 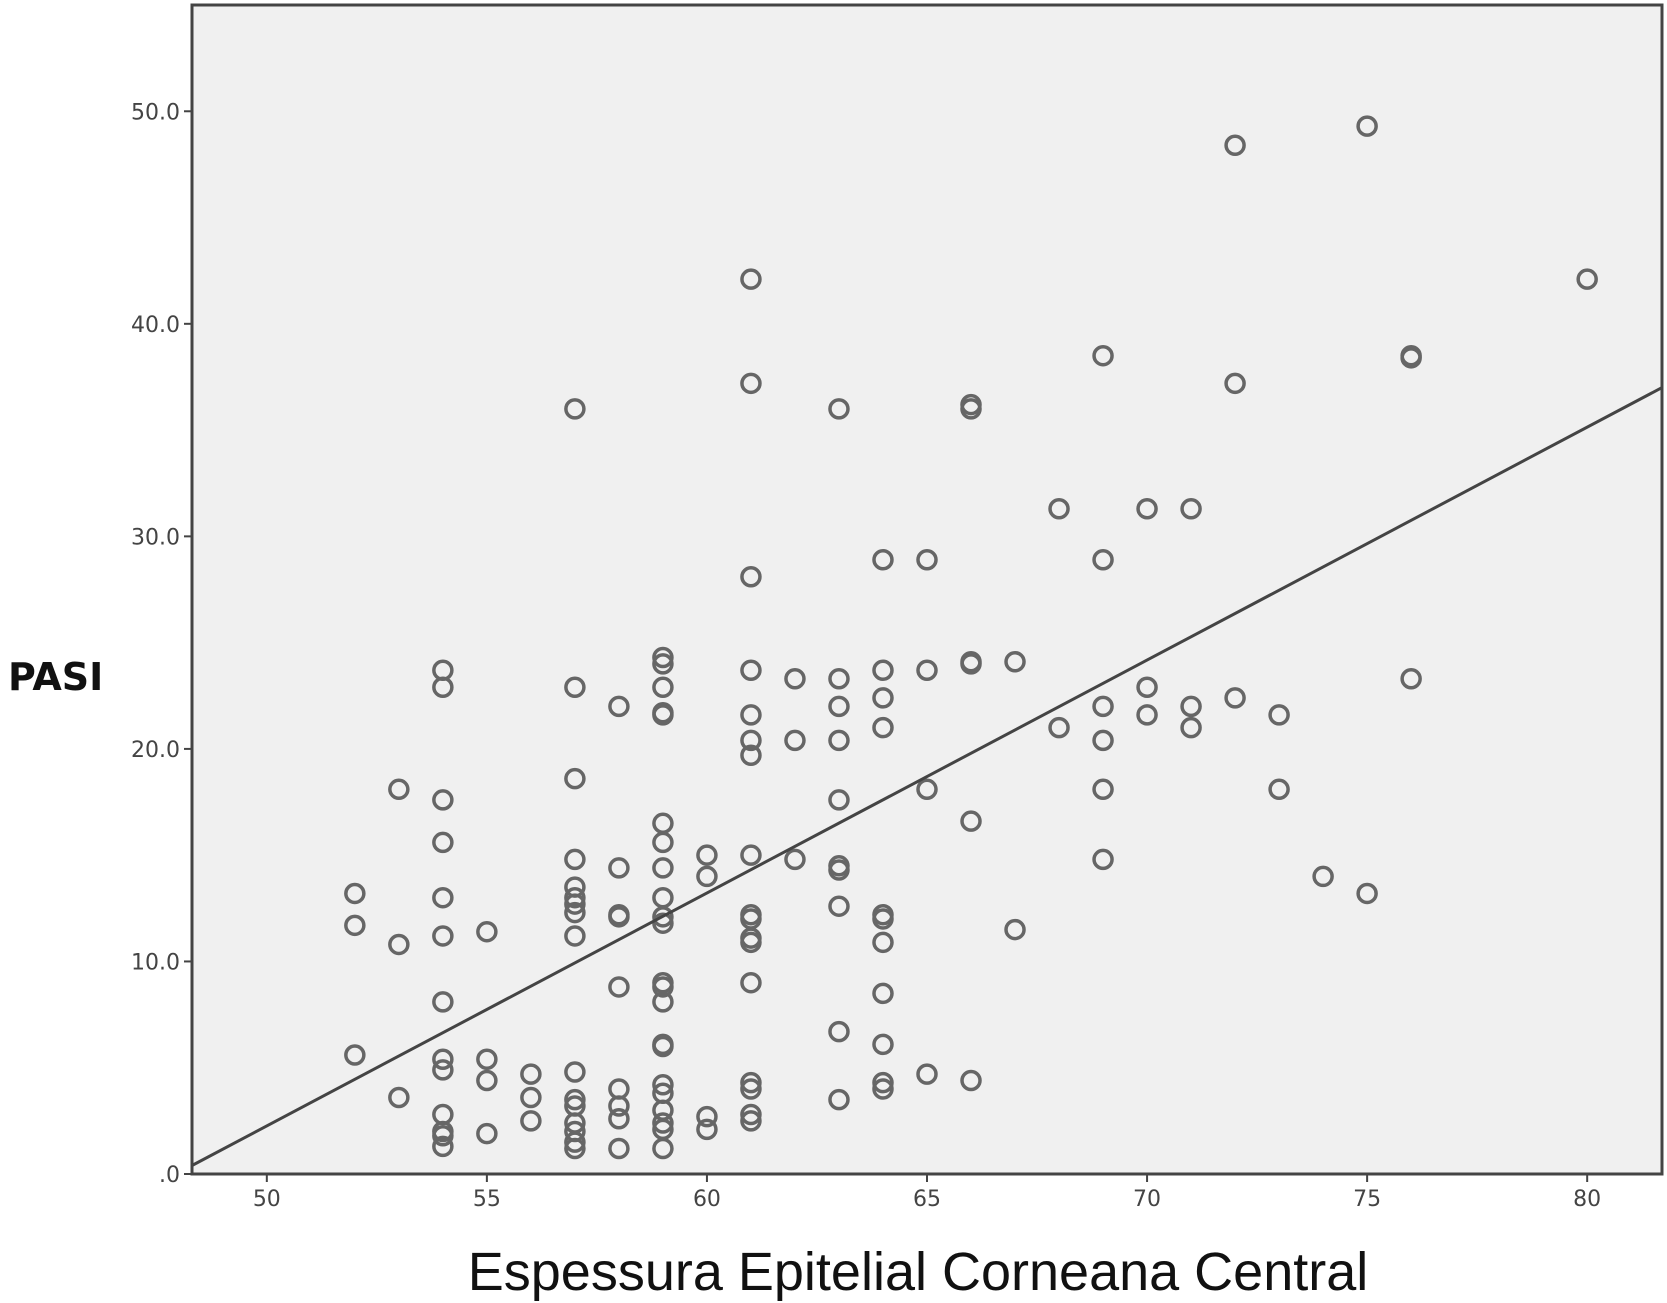 What do you see at coordinates (155, 325) in the screenshot?
I see `y-tick-label: 40.0` at bounding box center [155, 325].